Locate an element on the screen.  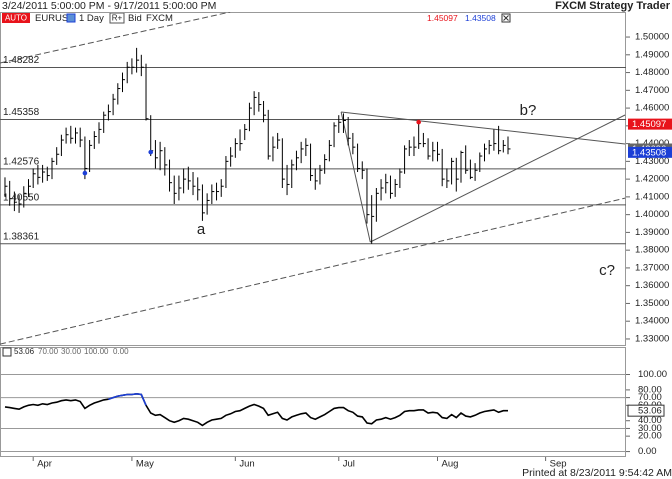
app-title: FXCM Strategy Trader is located at coordinates (613, 6).